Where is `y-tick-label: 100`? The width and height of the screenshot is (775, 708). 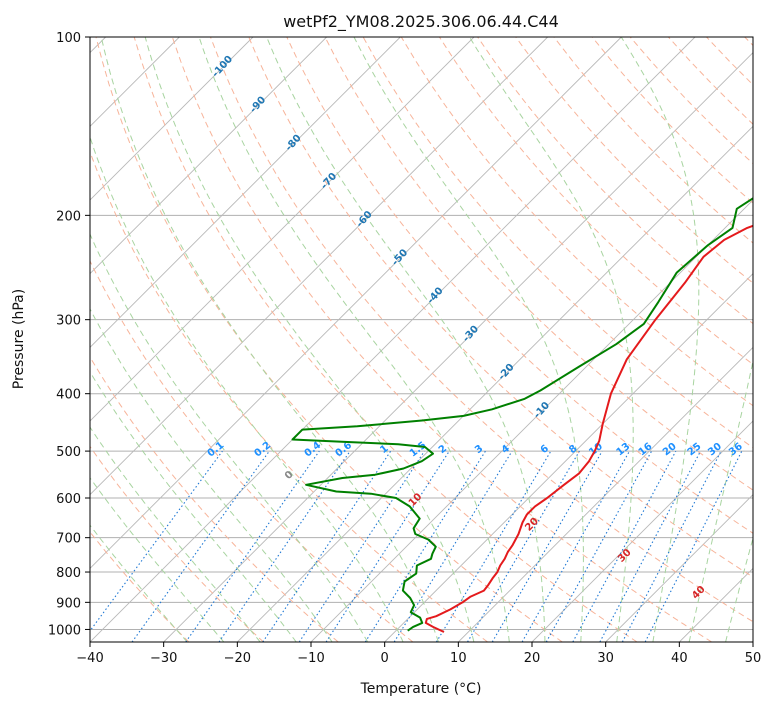 y-tick-label: 100 is located at coordinates (68, 38).